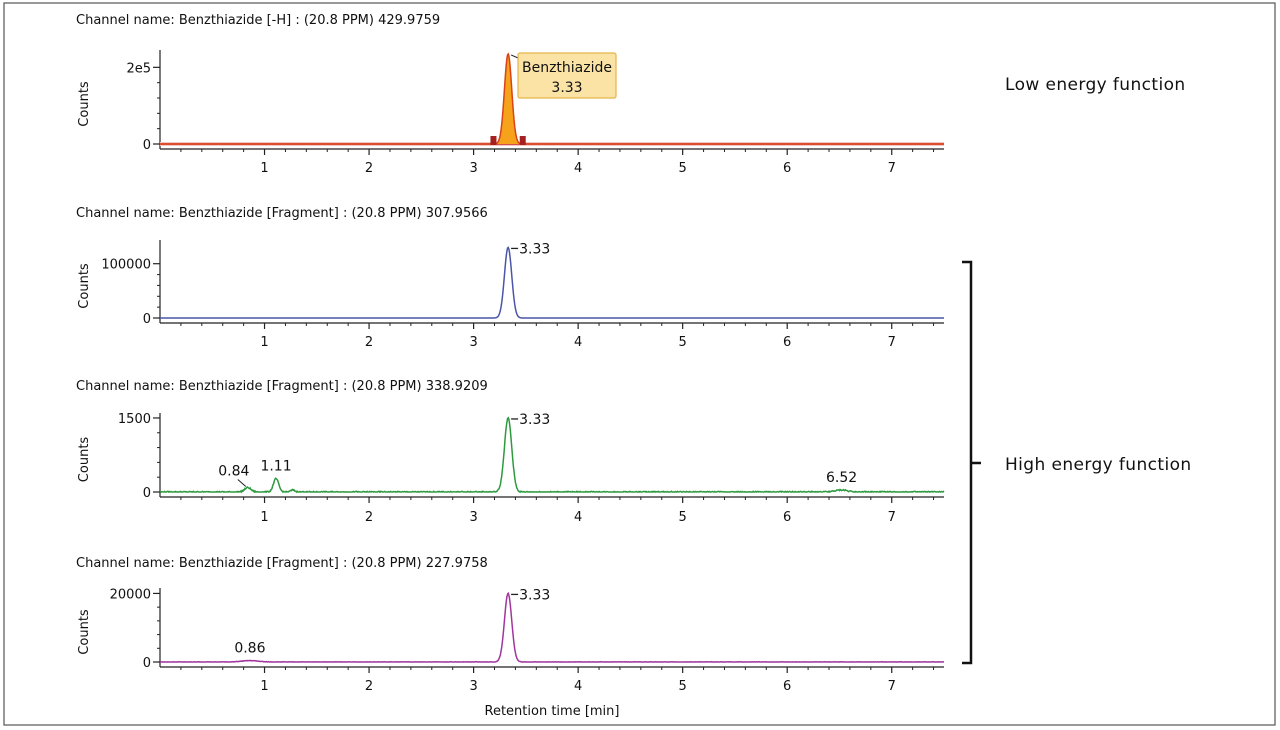 This screenshot has height=730, width=1280. What do you see at coordinates (971, 462) in the screenshot?
I see `high-energy-bracket` at bounding box center [971, 462].